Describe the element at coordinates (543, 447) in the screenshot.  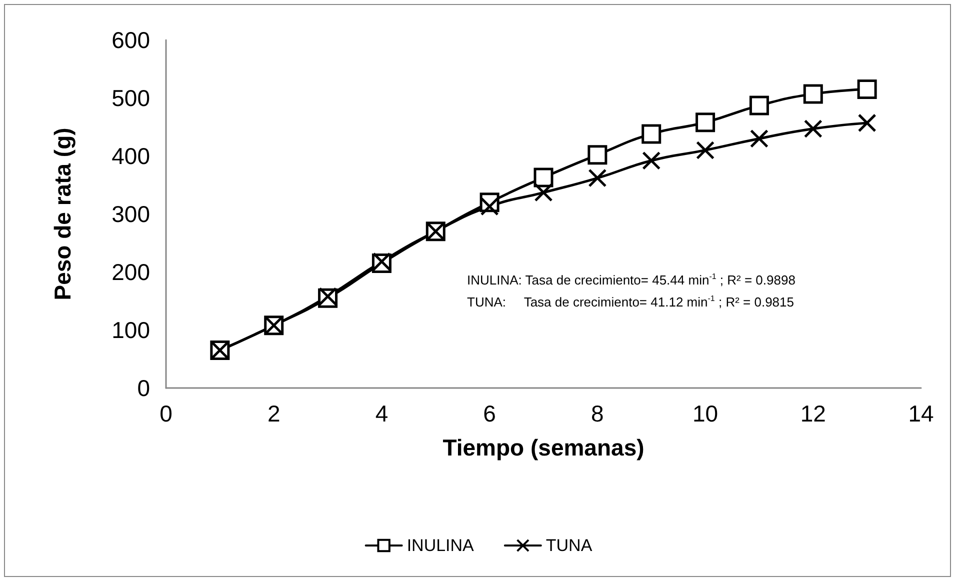
I see `x-axis-title: Tiempo (semanas)` at that location.